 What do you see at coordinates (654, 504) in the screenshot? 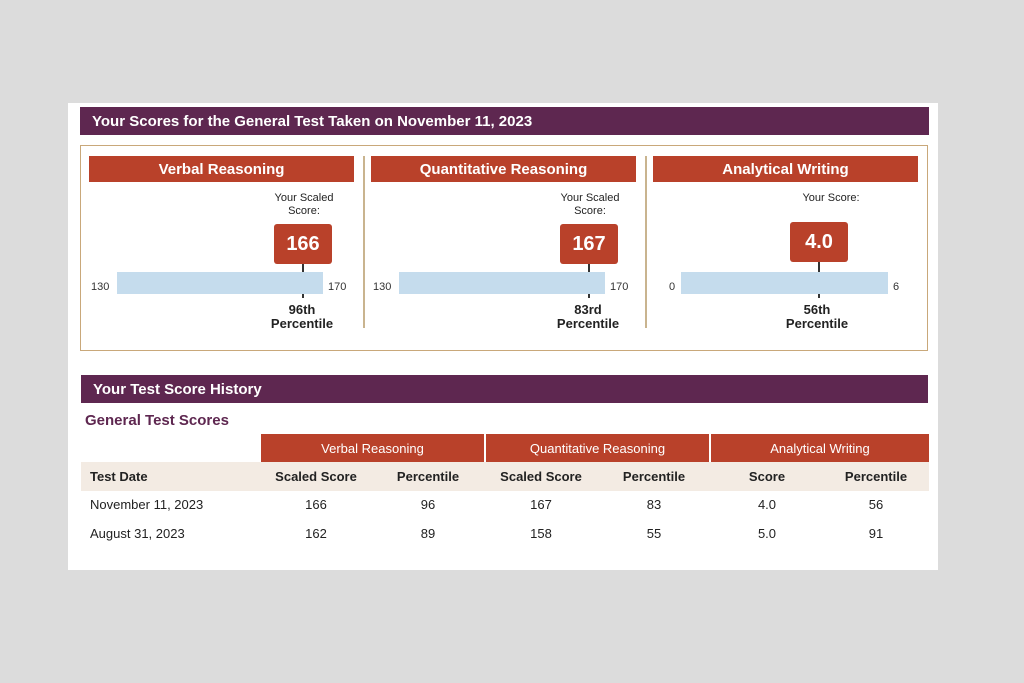
I see `table-cell: 83` at bounding box center [654, 504].